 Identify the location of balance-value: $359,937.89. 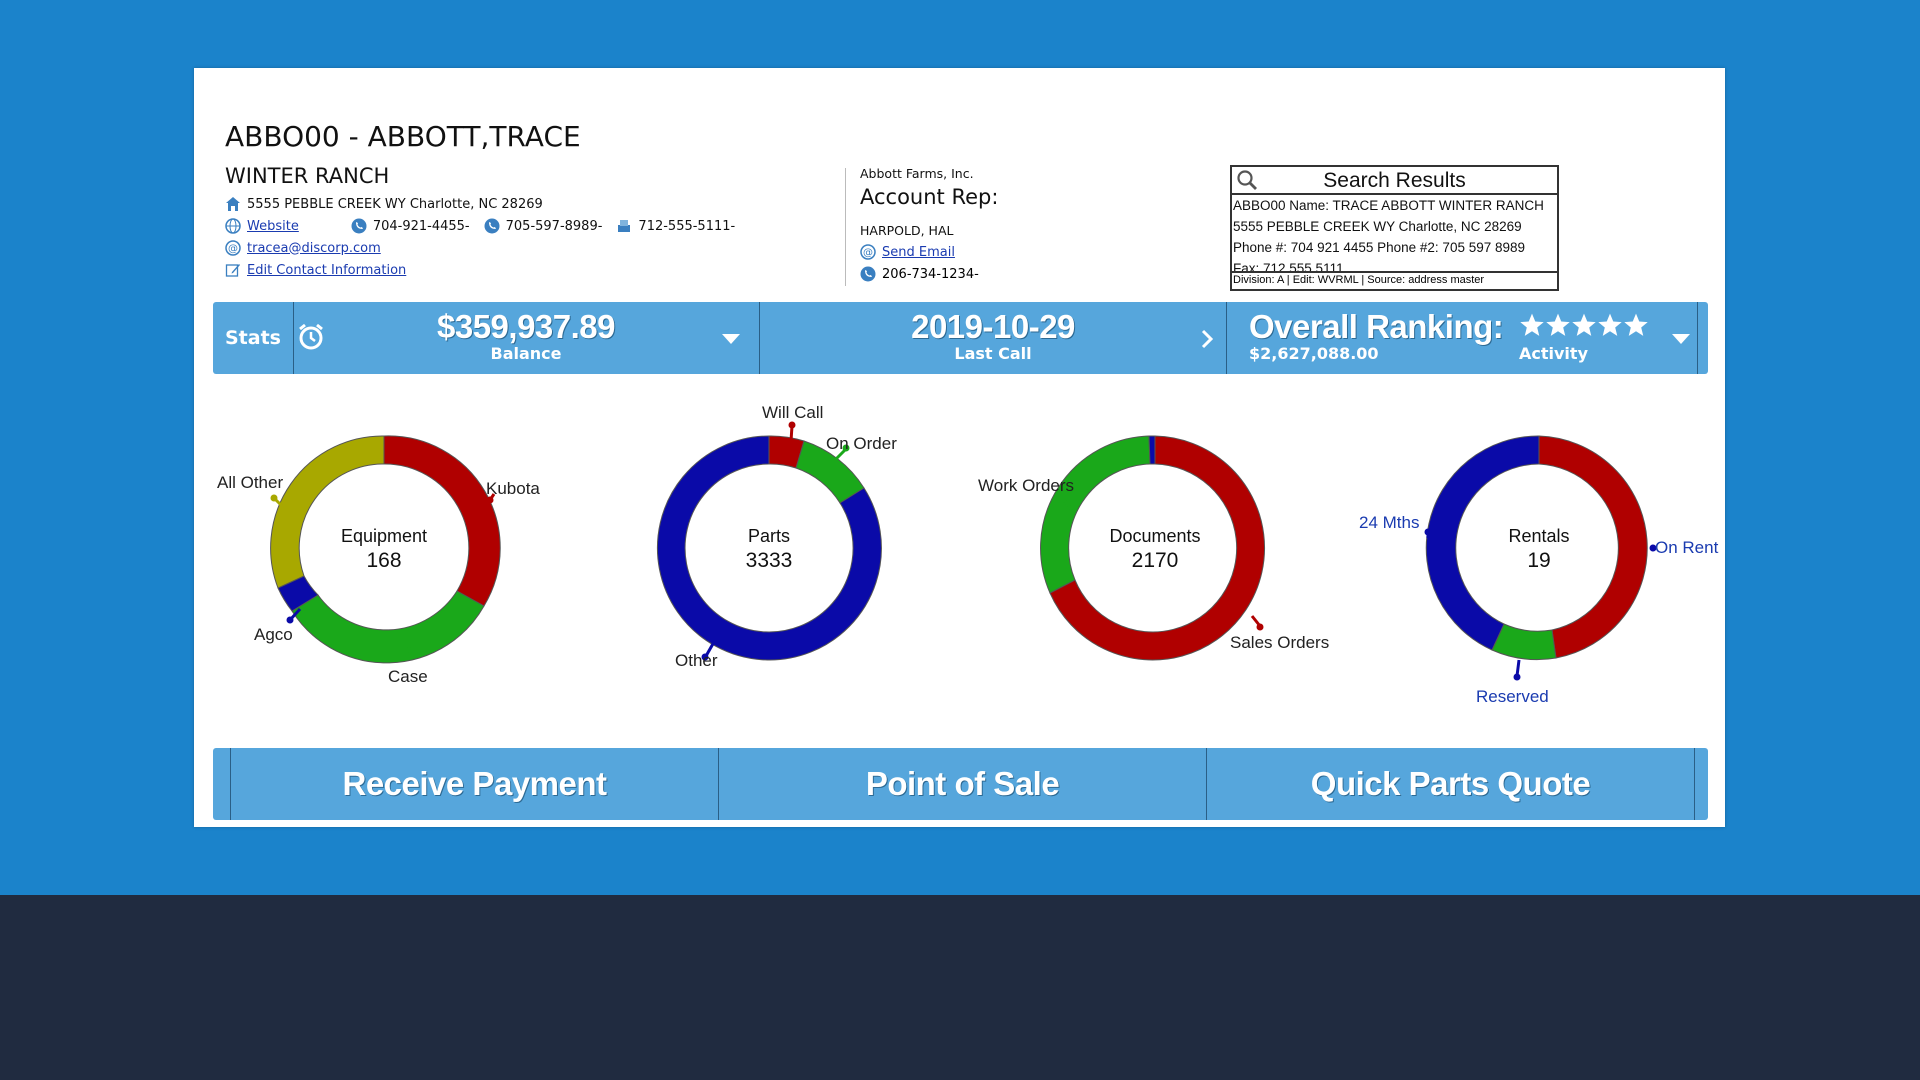
(526, 326).